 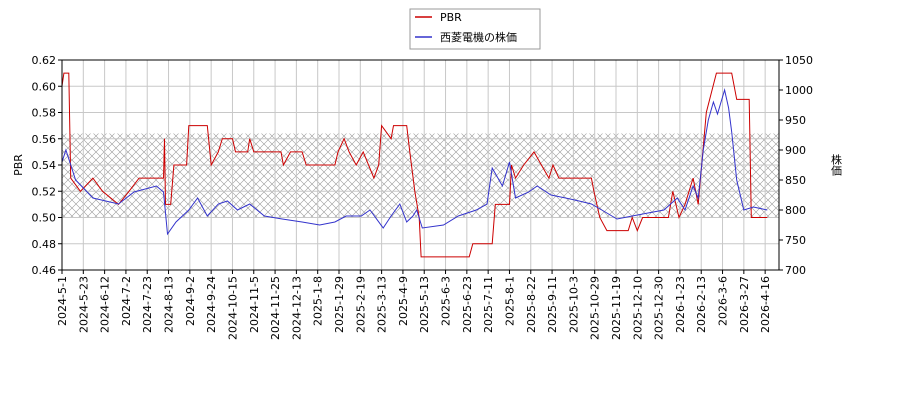 What do you see at coordinates (795, 120) in the screenshot?
I see `y2-tick-label: 950` at bounding box center [795, 120].